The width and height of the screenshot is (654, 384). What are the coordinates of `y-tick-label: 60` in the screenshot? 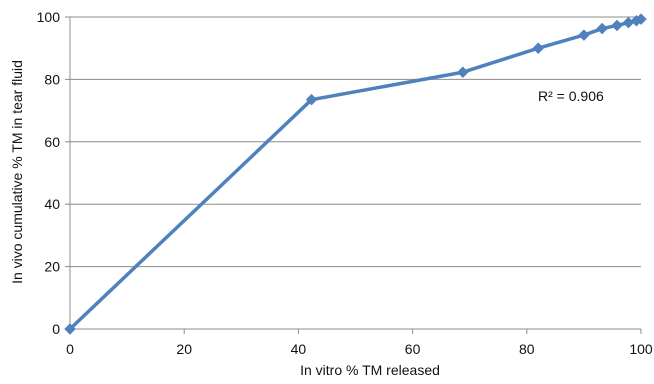 It's located at (52, 142).